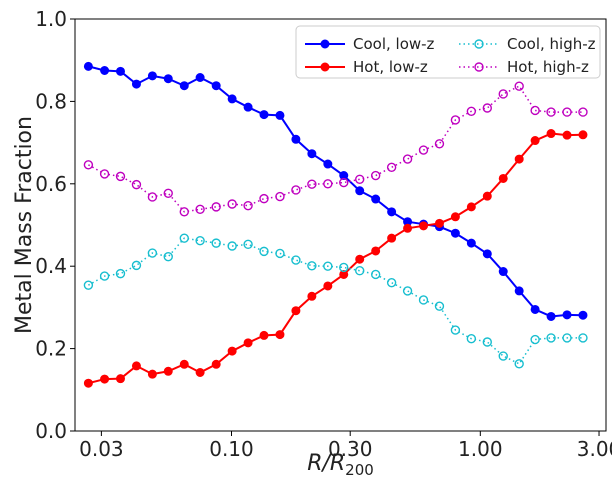 This screenshot has height=481, width=612. What do you see at coordinates (51, 431) in the screenshot?
I see `y-tick-label: 0.0` at bounding box center [51, 431].